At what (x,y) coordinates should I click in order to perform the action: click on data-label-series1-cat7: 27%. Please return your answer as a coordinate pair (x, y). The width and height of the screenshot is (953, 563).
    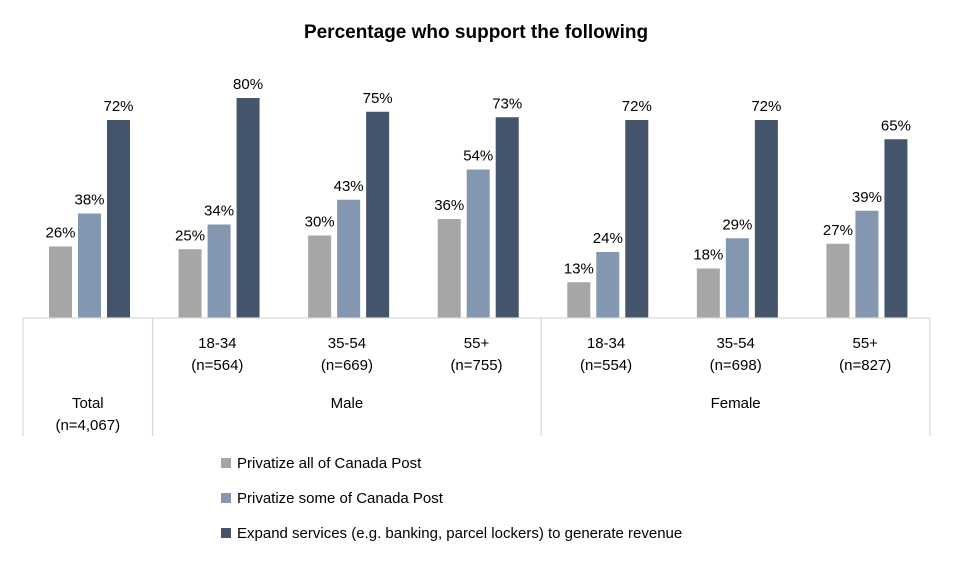
    Looking at the image, I should click on (838, 230).